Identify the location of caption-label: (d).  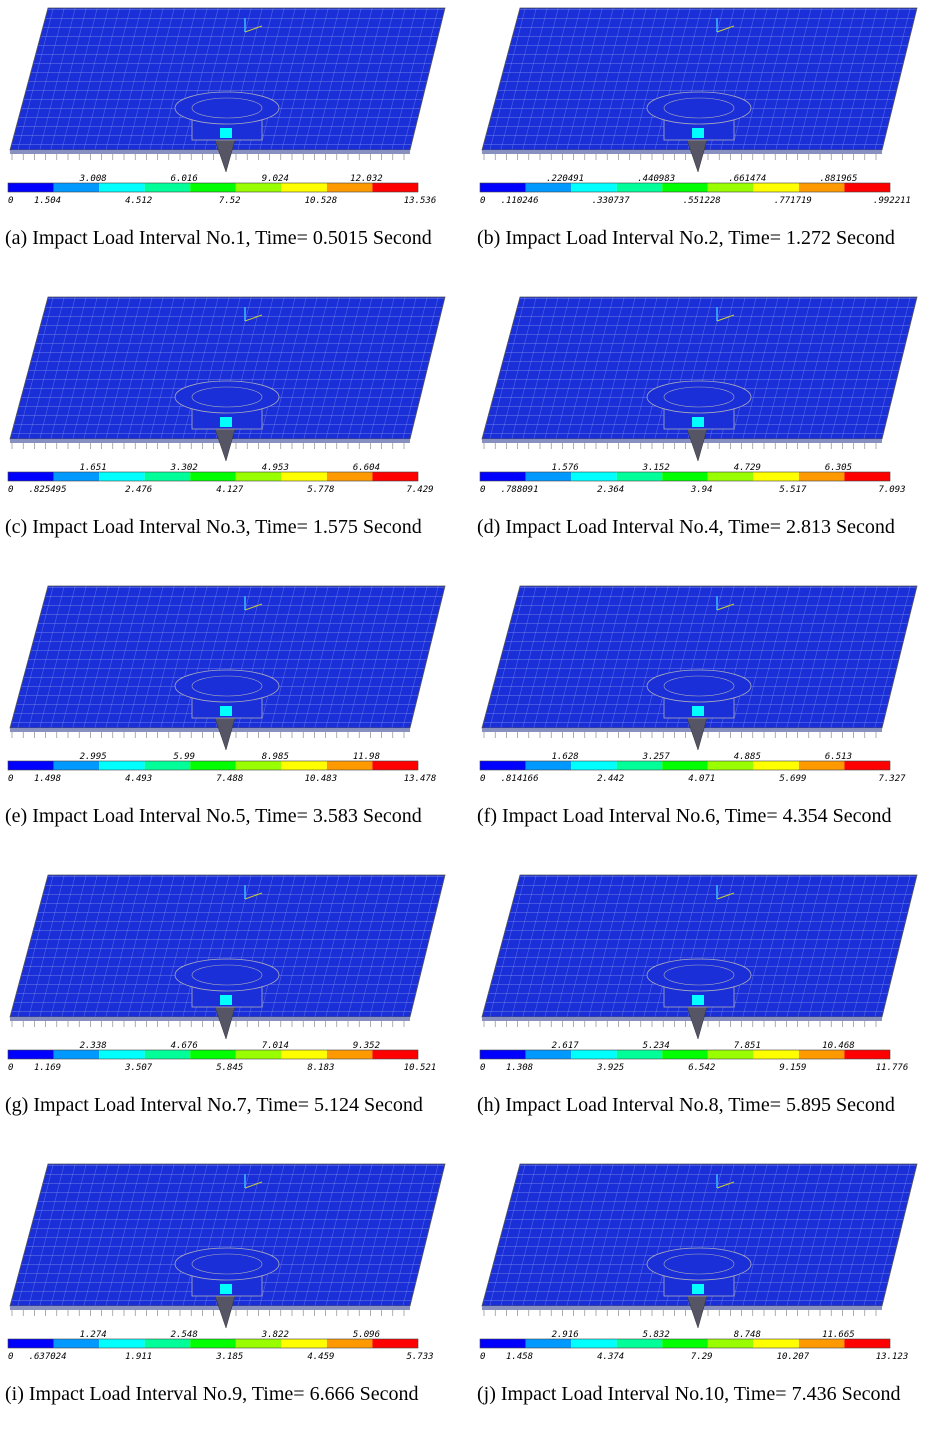
(489, 527).